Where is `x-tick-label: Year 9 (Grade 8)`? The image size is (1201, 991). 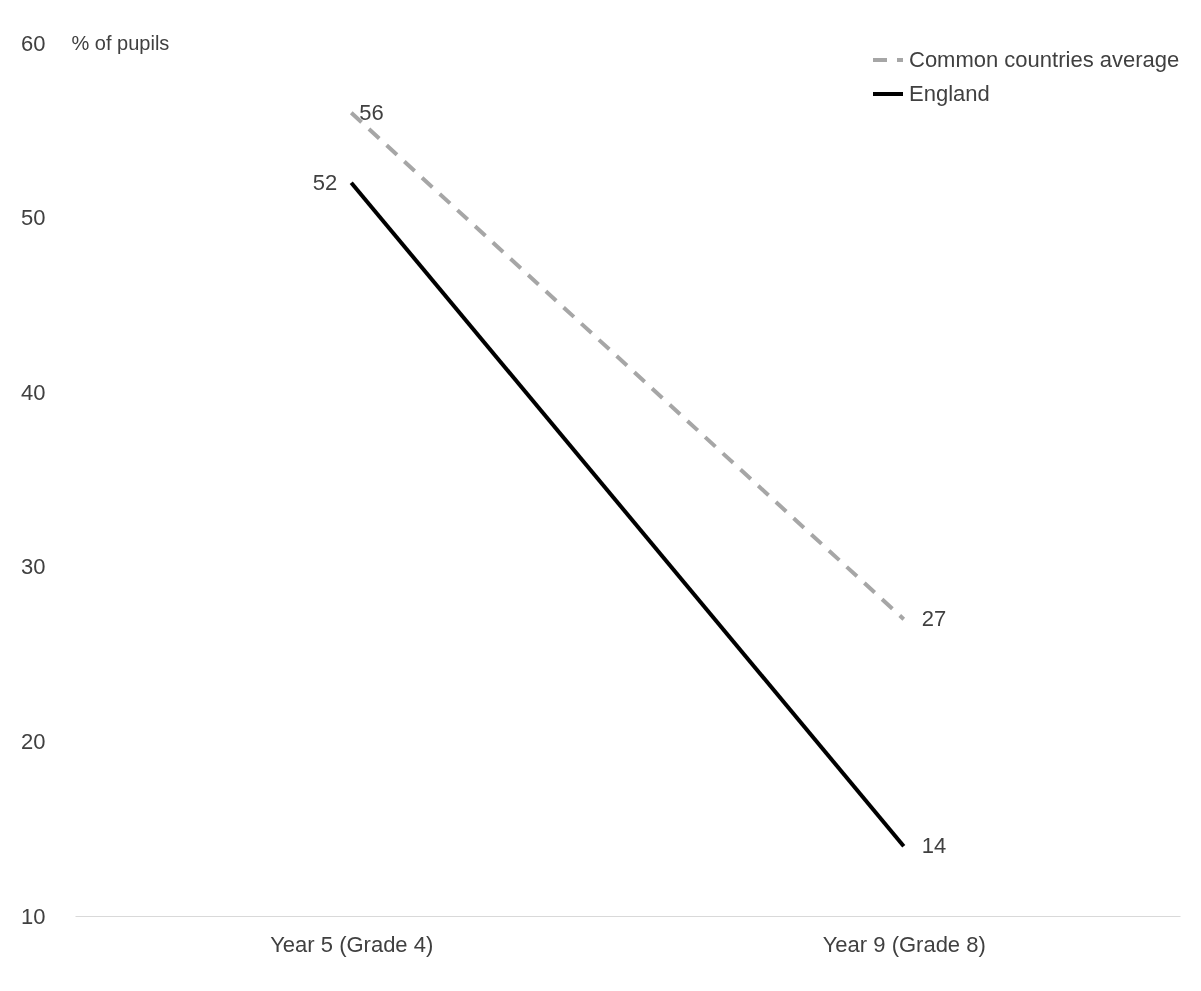 x-tick-label: Year 9 (Grade 8) is located at coordinates (904, 944).